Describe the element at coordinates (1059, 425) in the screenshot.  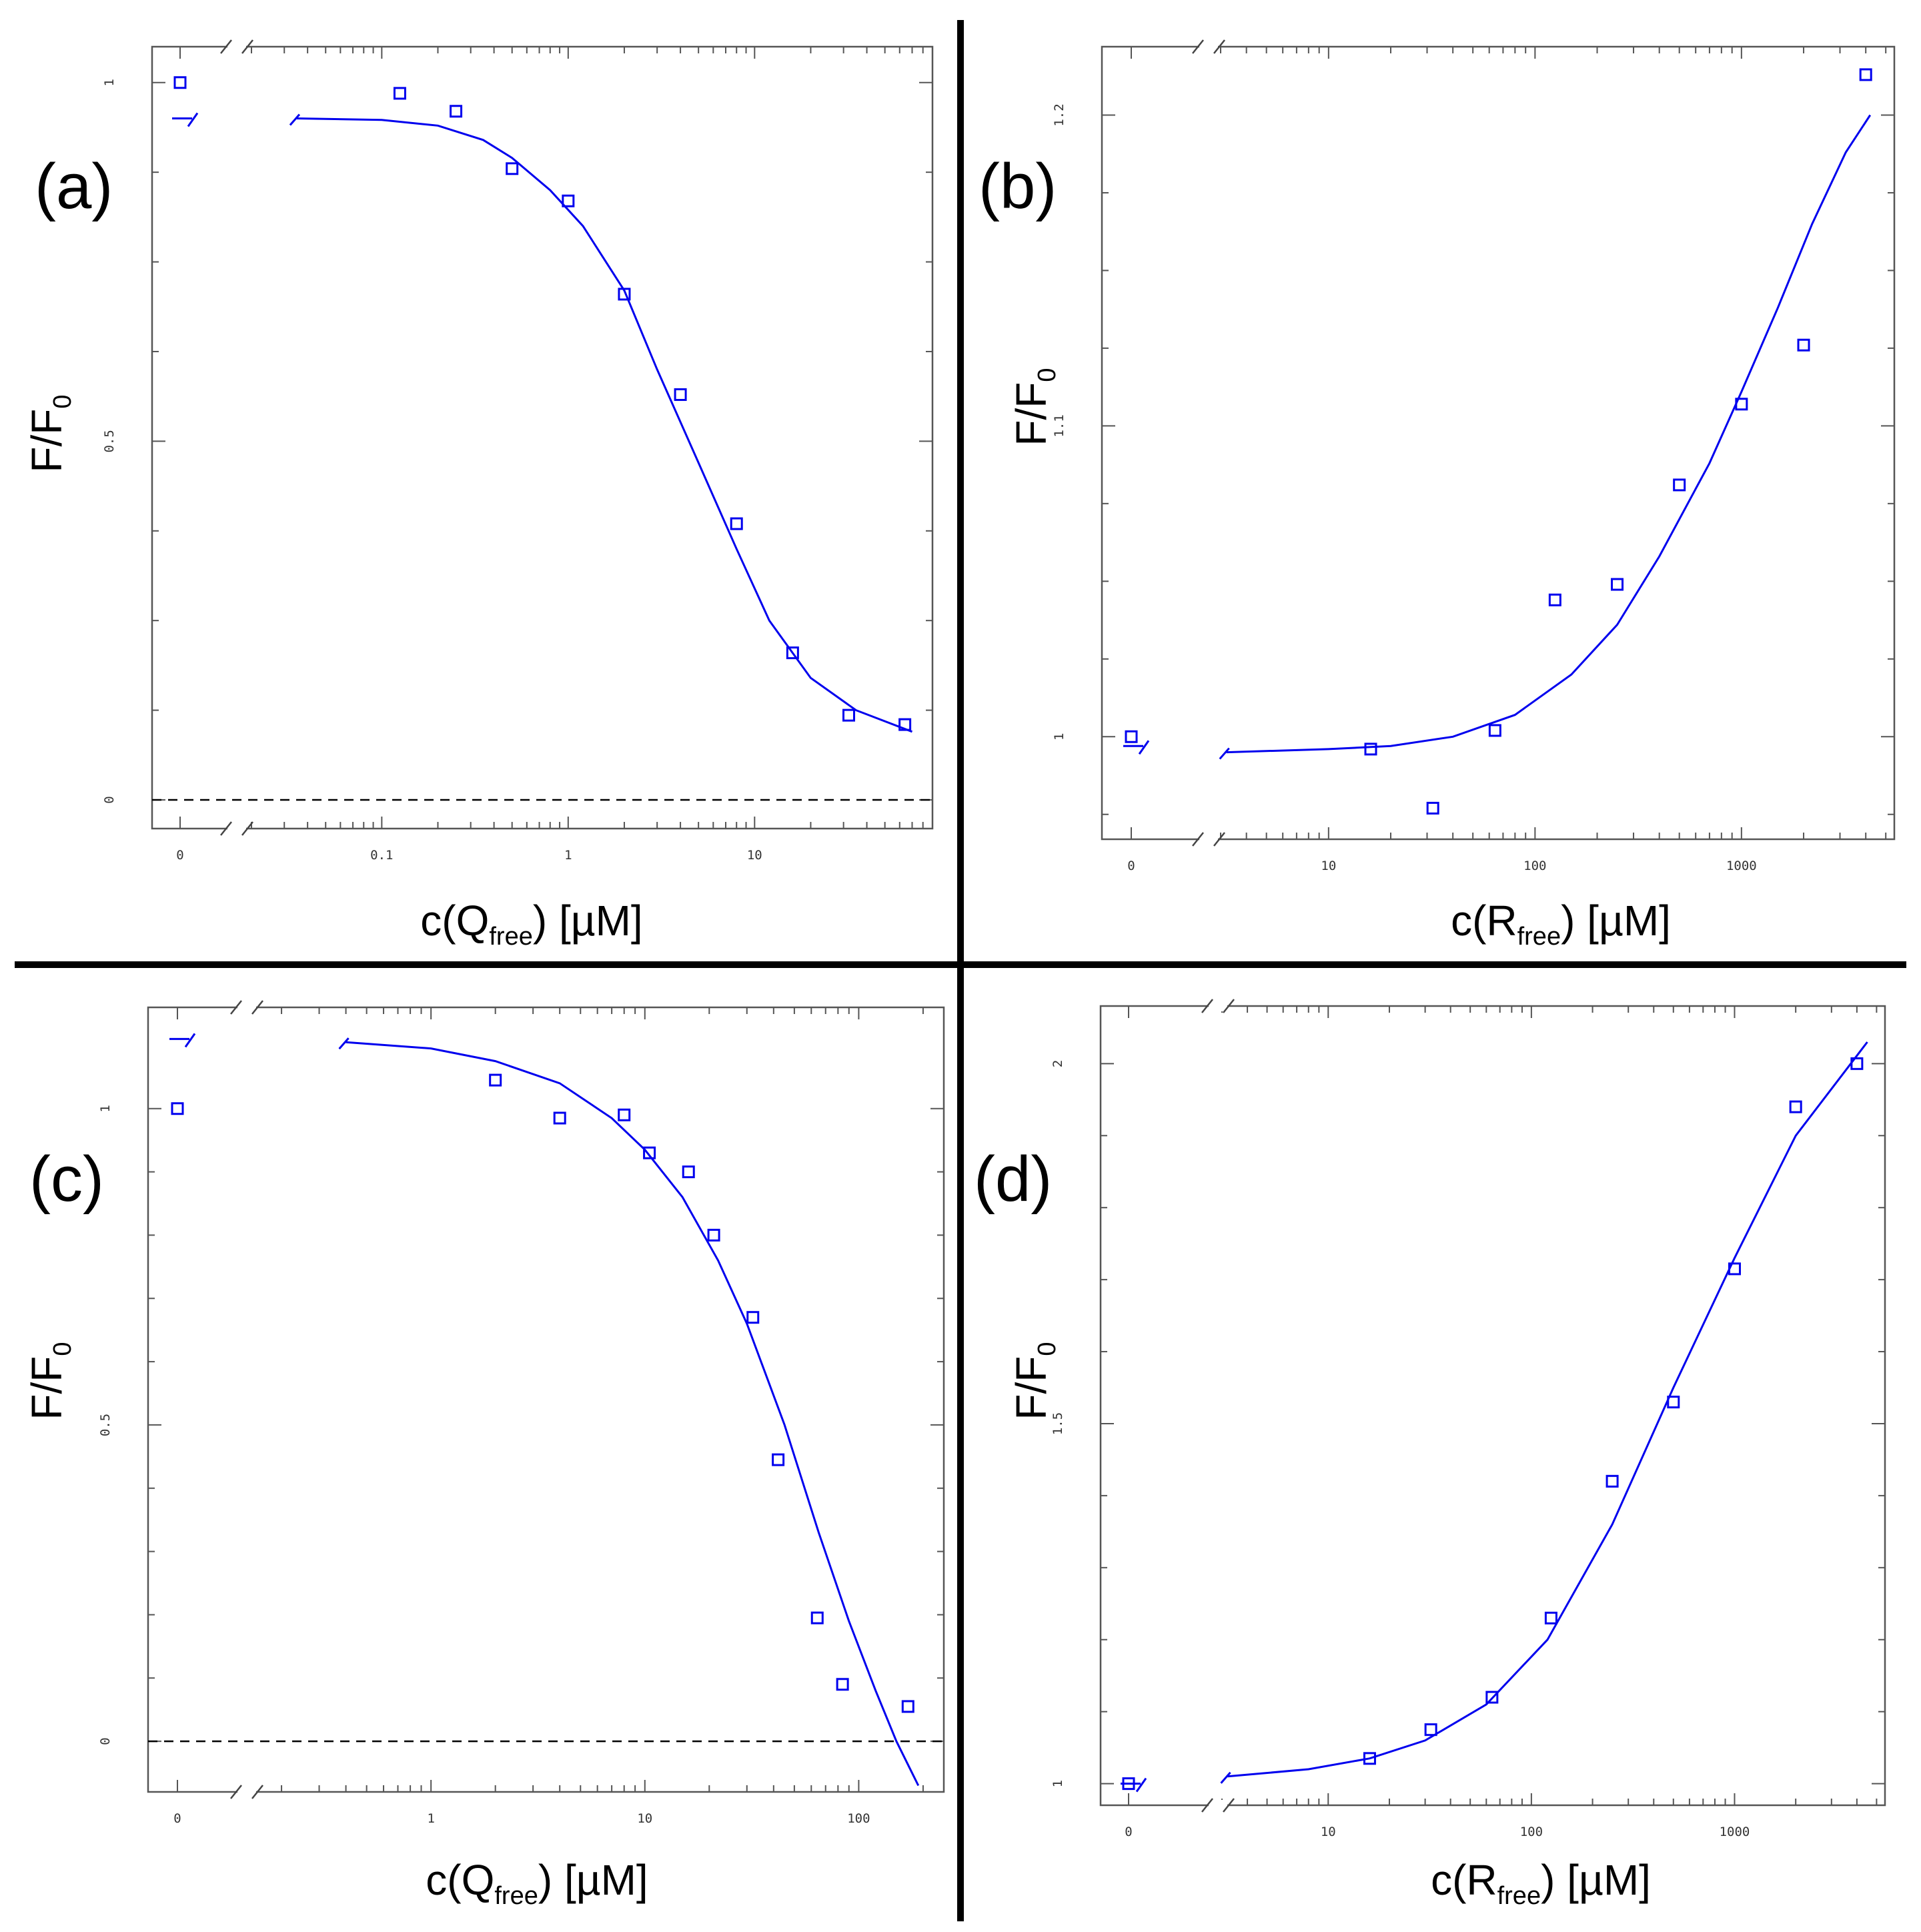
I see `y-tick-label: 1.1` at that location.